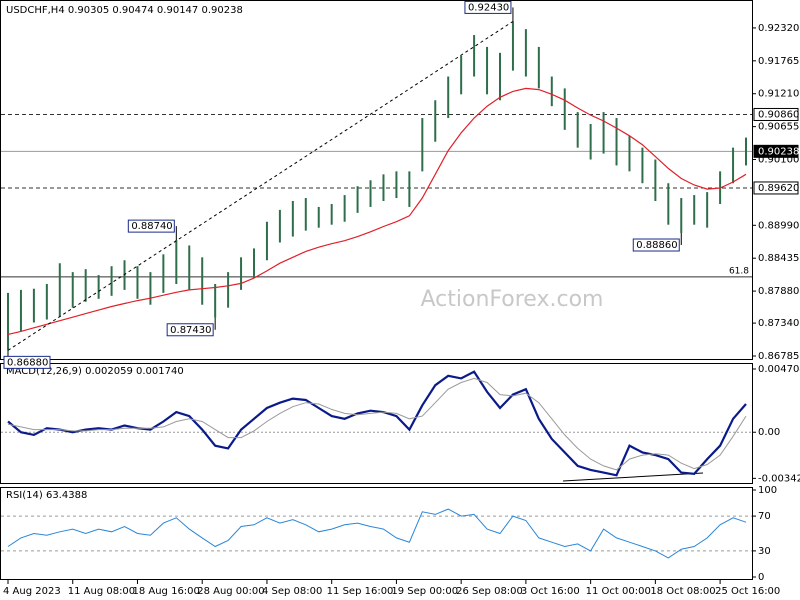 This screenshot has width=800, height=600. I want to click on x-tick-label: 18 Aug 16:00, so click(165, 591).